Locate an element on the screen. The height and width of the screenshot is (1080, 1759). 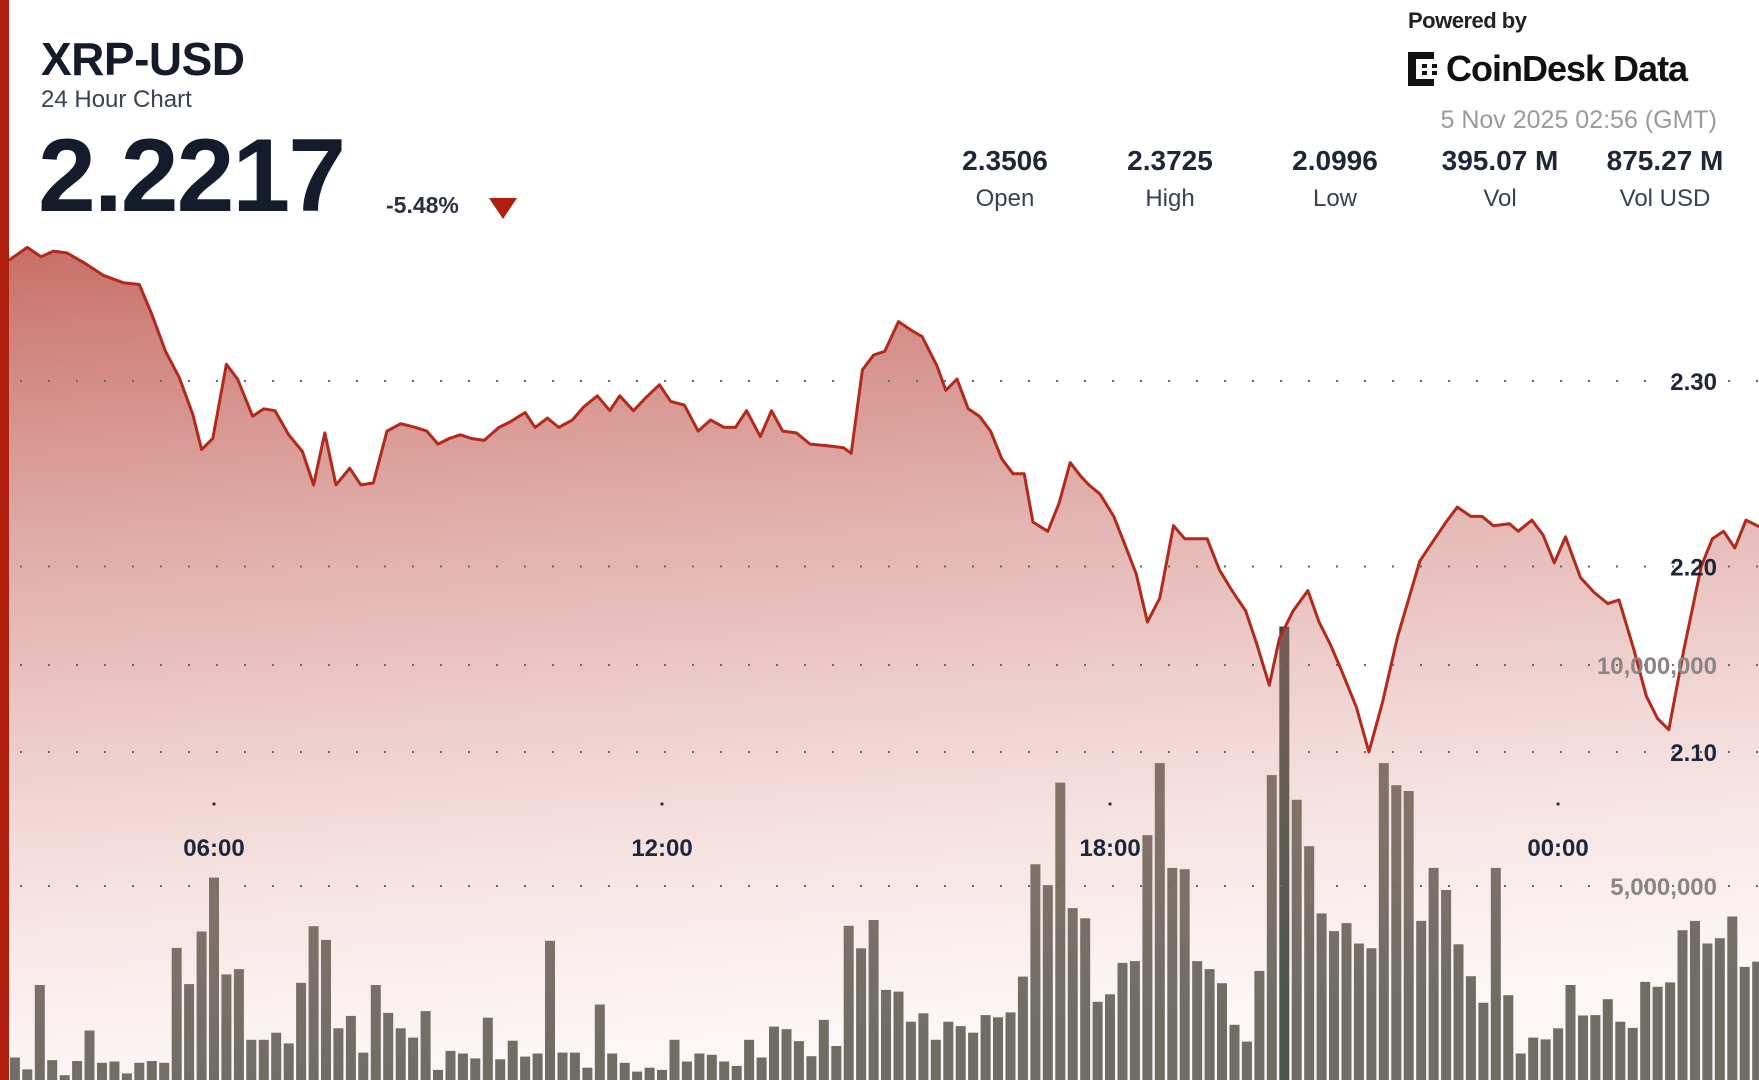
chart-subtitle: 24 Hour Chart is located at coordinates (116, 99).